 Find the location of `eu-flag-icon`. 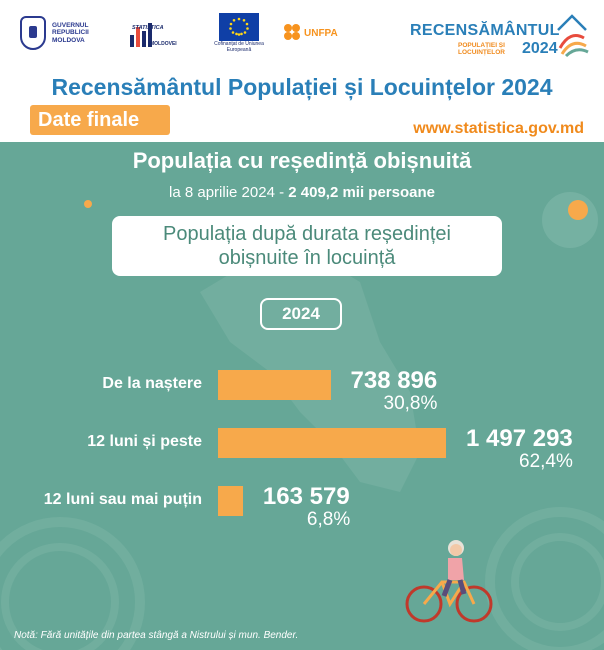

eu-flag-icon is located at coordinates (239, 27).